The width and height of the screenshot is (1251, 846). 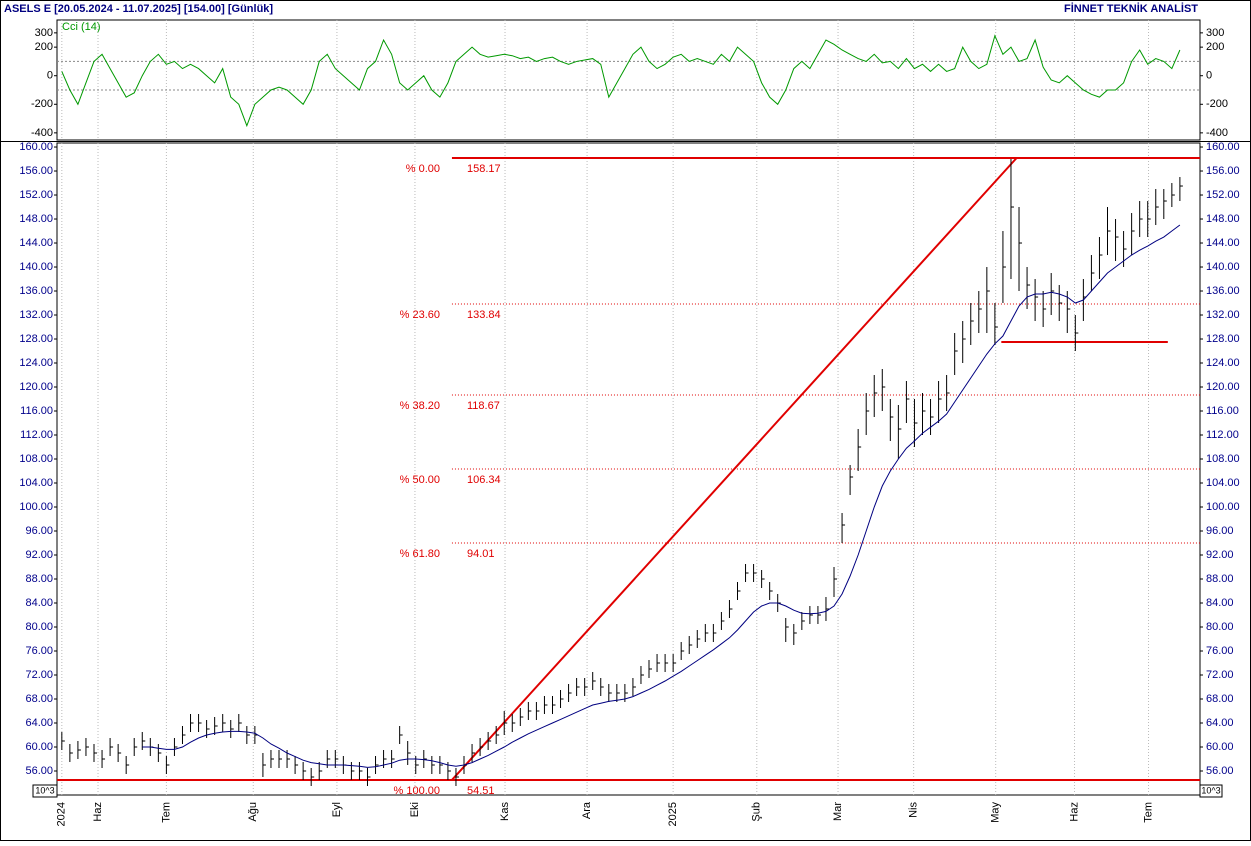 I want to click on y-tick-label: 80.00, so click(x=39, y=627).